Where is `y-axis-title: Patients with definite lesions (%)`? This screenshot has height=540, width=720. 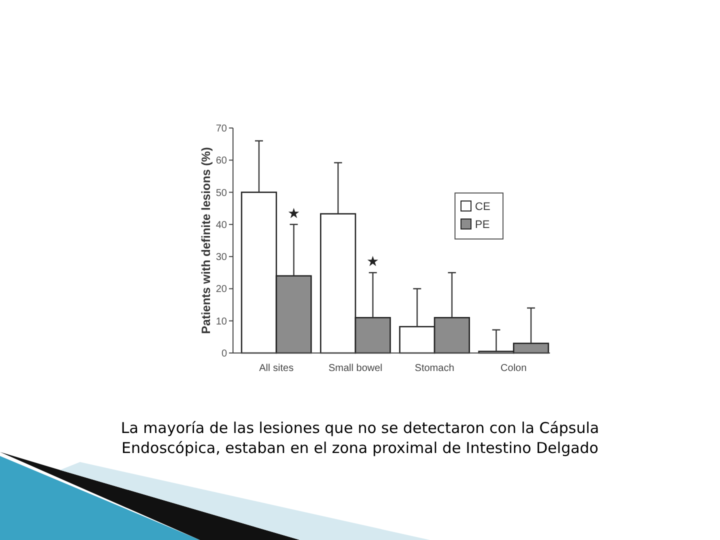 y-axis-title: Patients with definite lesions (%) is located at coordinates (206, 240).